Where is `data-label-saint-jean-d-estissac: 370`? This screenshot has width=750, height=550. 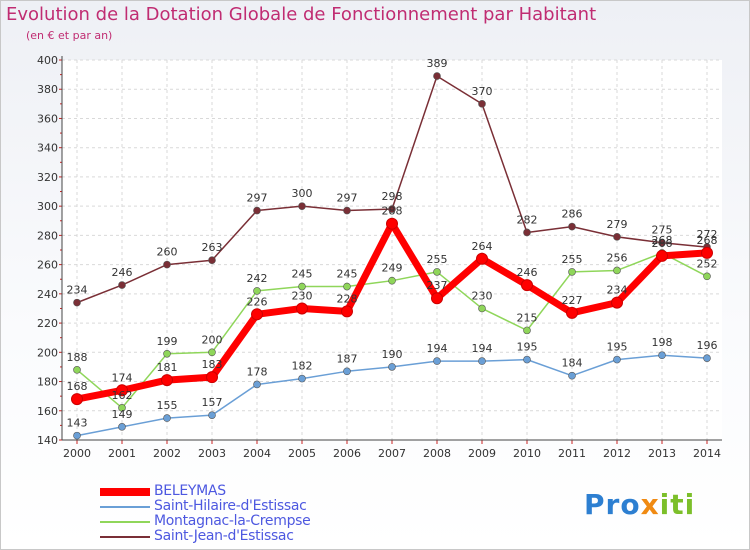 data-label-saint-jean-d-estissac: 370 is located at coordinates (482, 91).